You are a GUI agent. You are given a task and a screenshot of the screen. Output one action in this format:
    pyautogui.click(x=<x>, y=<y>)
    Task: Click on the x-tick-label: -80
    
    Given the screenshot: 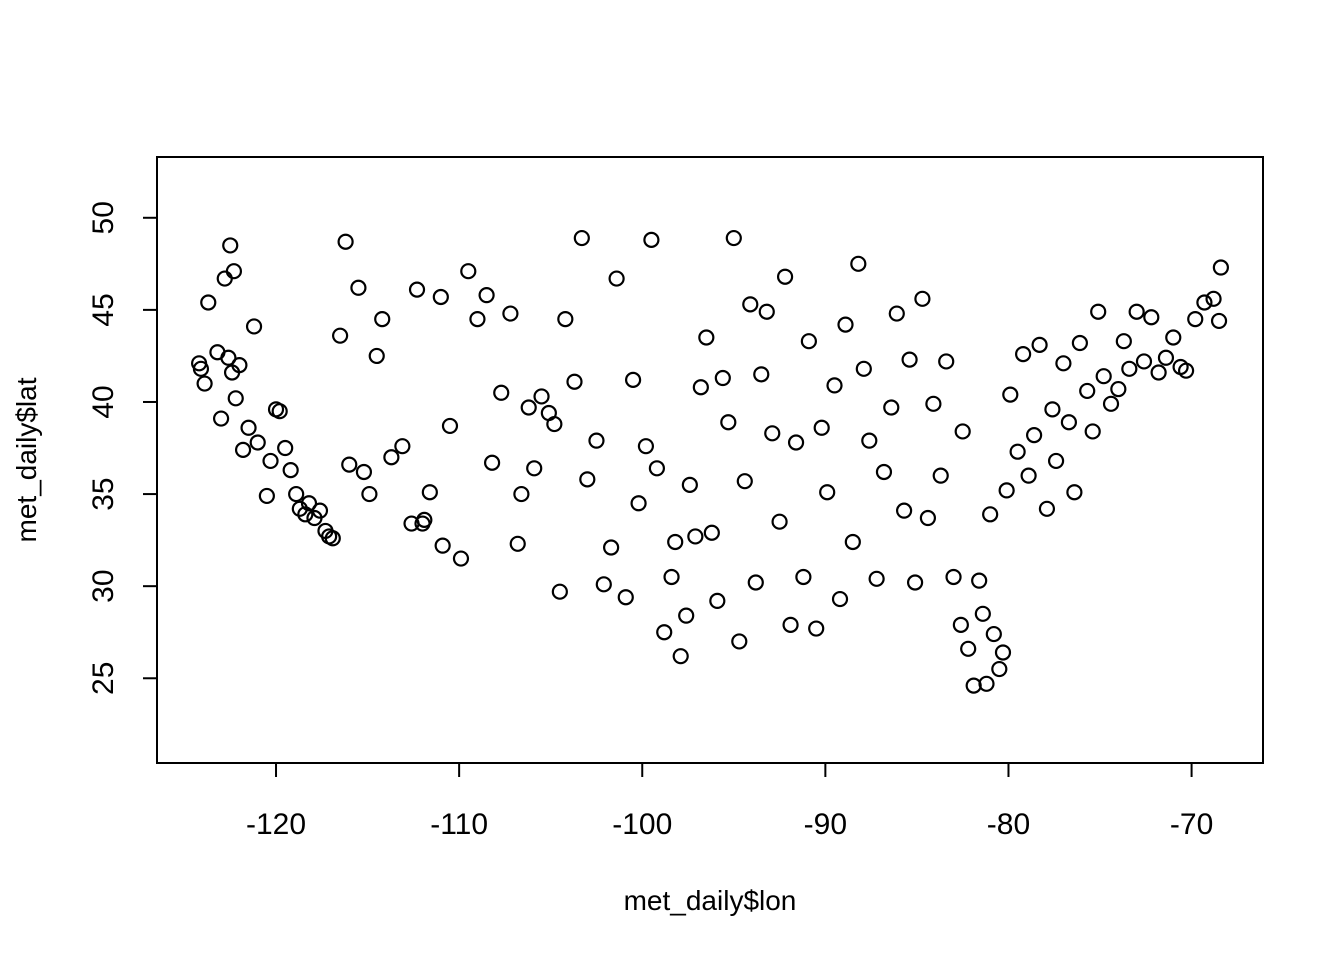 What is the action you would take?
    pyautogui.click(x=1008, y=824)
    